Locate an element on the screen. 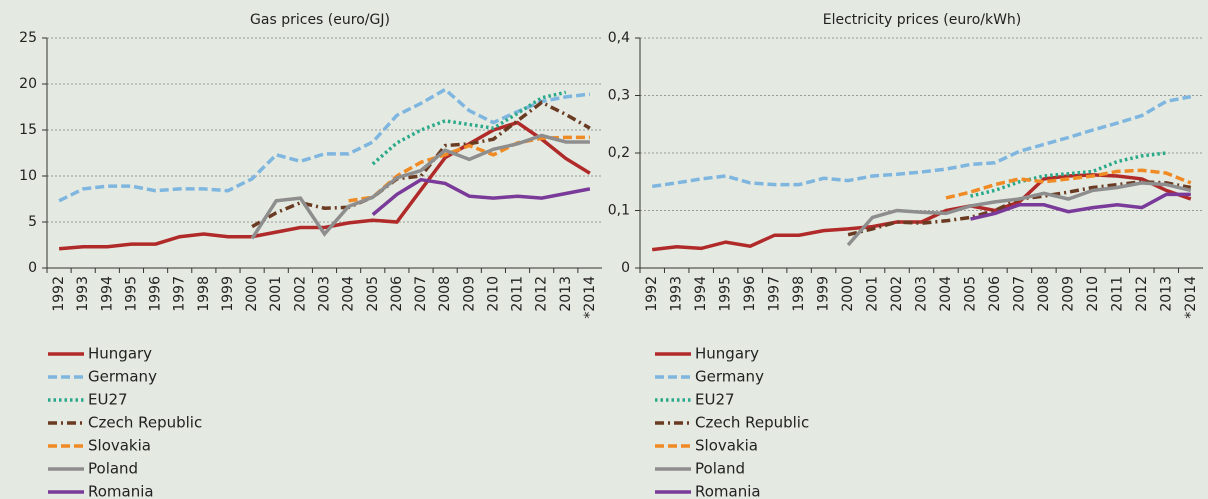 This screenshot has width=1208, height=499. y-tick-label: 0,2 is located at coordinates (619, 153).